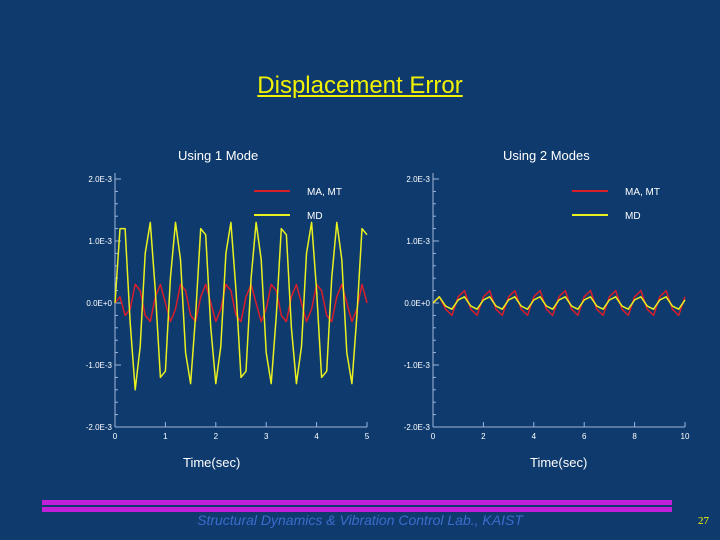  What do you see at coordinates (634, 436) in the screenshot?
I see `x-tick-label: 8` at bounding box center [634, 436].